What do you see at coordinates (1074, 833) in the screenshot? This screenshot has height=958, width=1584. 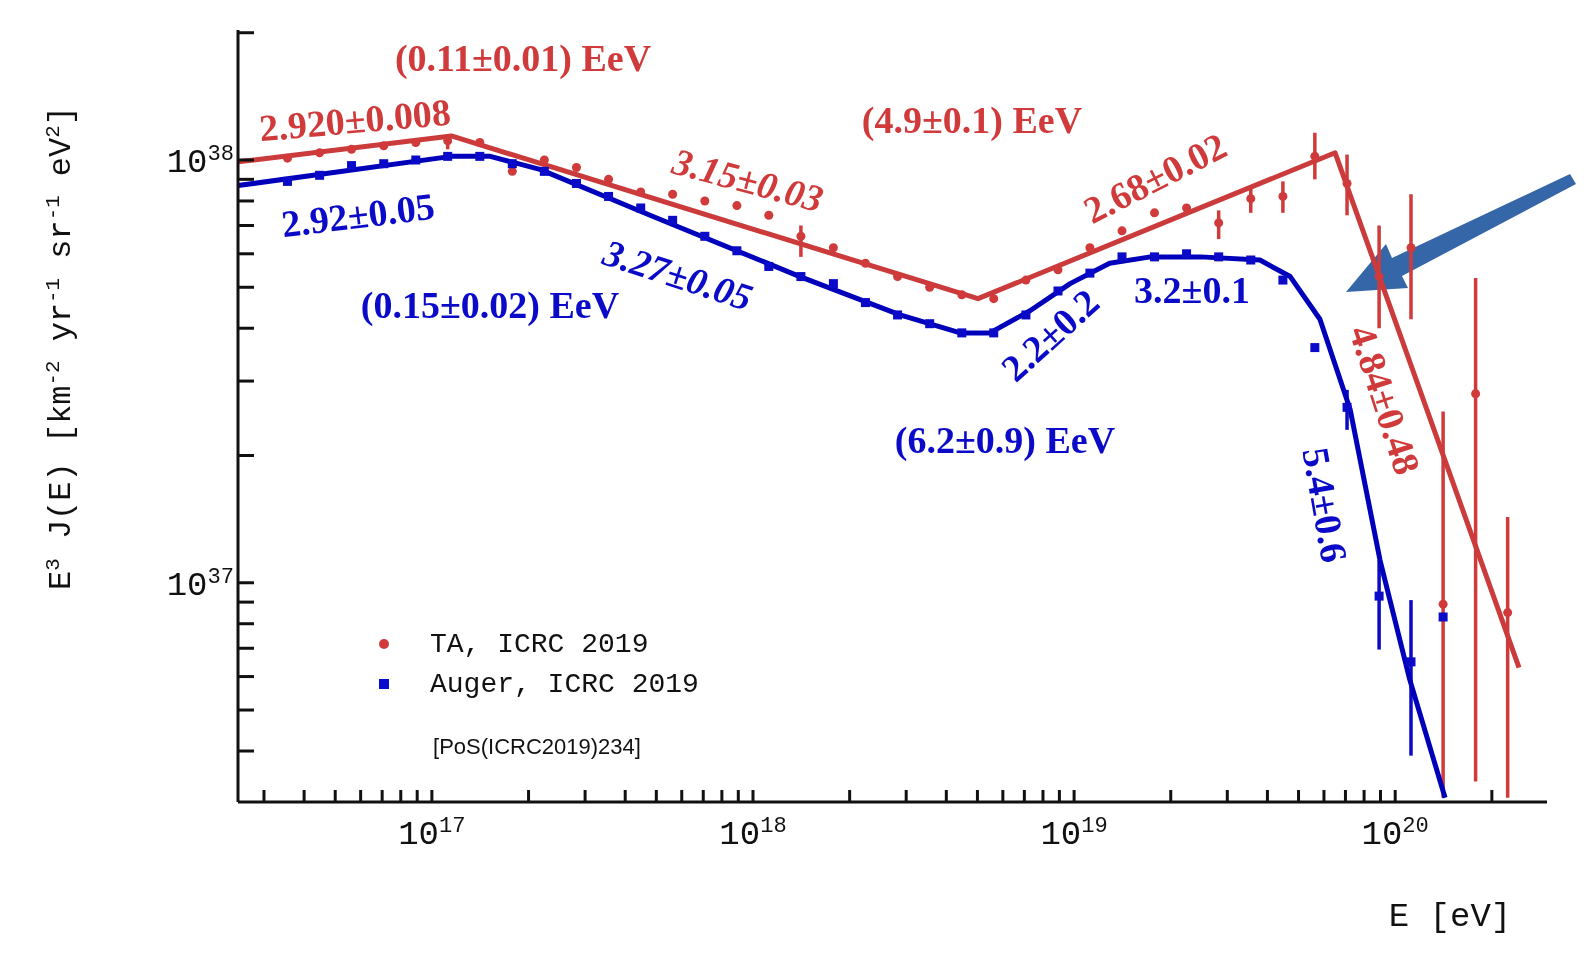 I see `x-tick-label: 10$^{19}$` at bounding box center [1074, 833].